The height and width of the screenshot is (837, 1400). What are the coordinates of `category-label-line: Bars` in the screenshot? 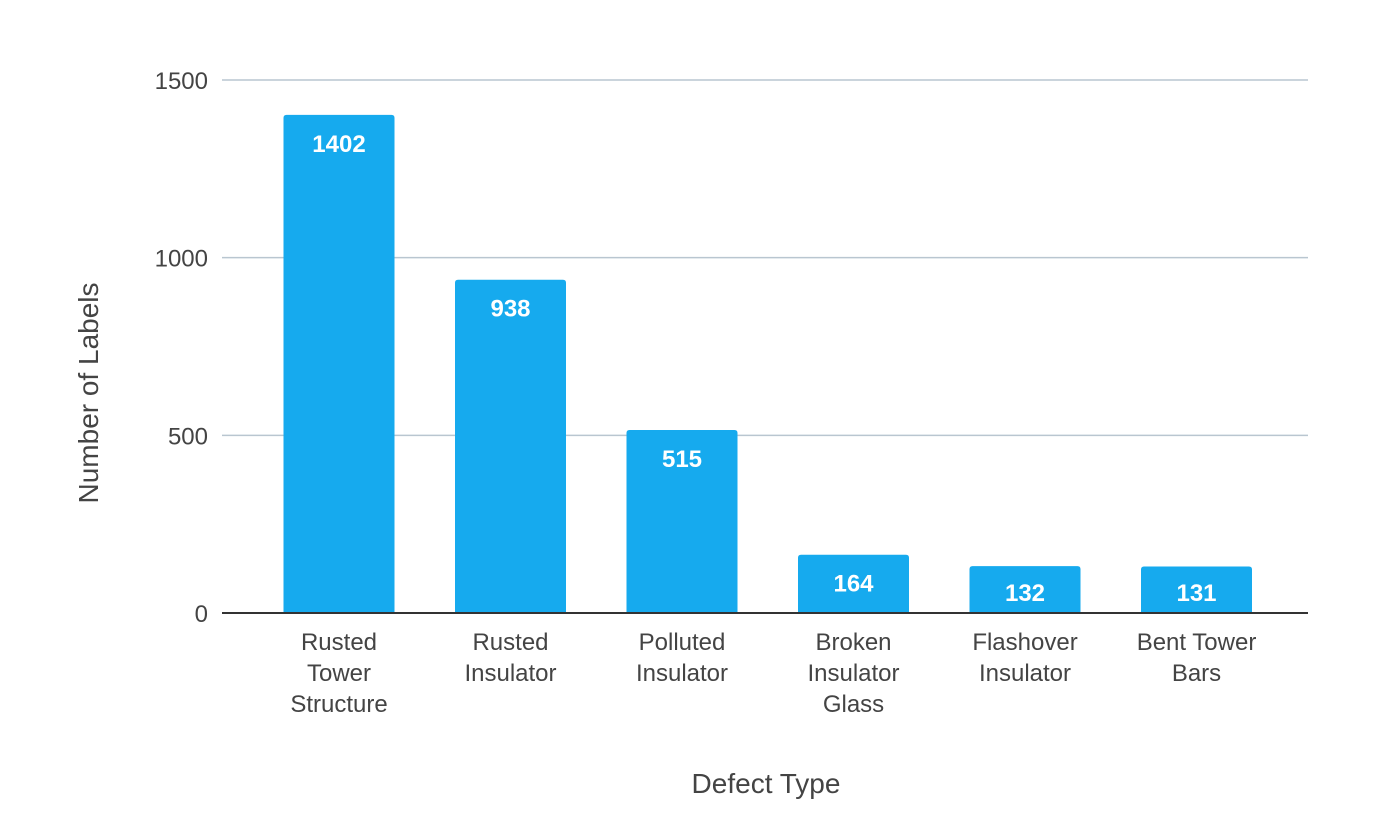 It's located at (1196, 673).